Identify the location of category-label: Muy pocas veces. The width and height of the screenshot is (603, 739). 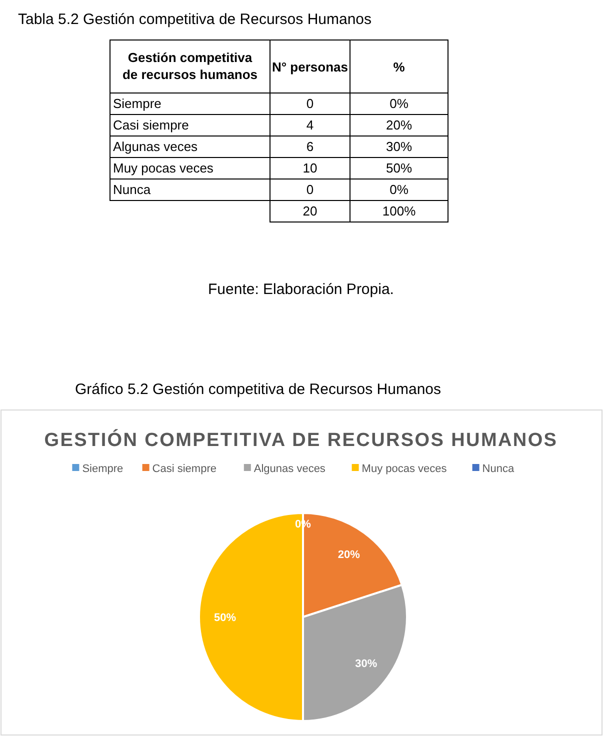
(163, 168).